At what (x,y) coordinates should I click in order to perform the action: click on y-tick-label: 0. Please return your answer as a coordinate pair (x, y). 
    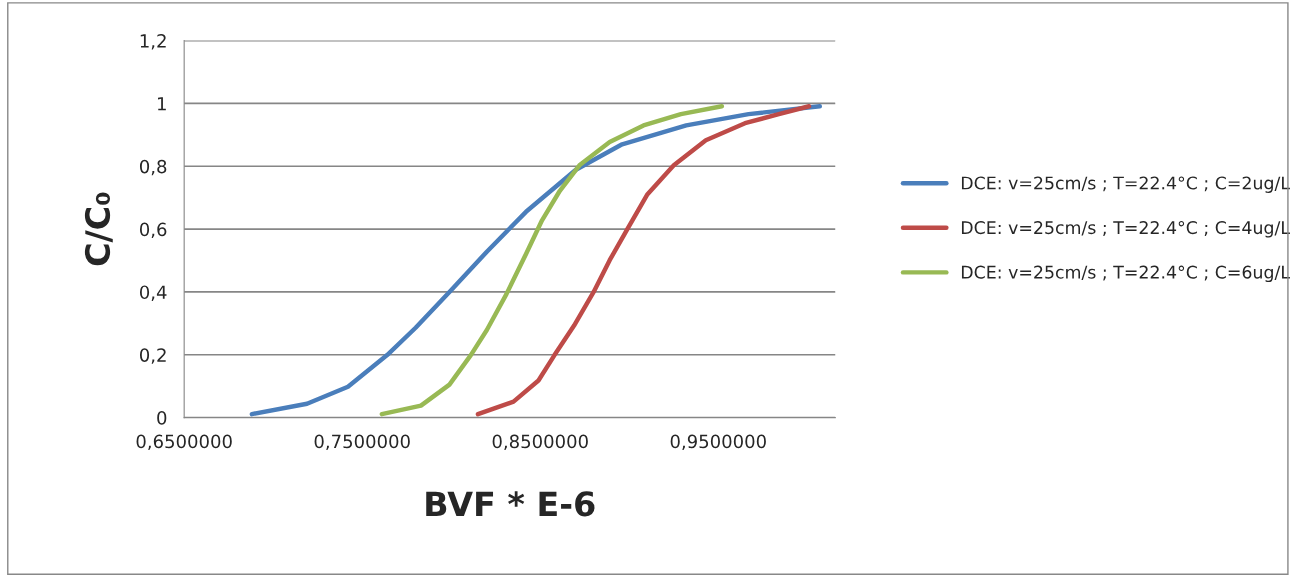
    Looking at the image, I should click on (162, 418).